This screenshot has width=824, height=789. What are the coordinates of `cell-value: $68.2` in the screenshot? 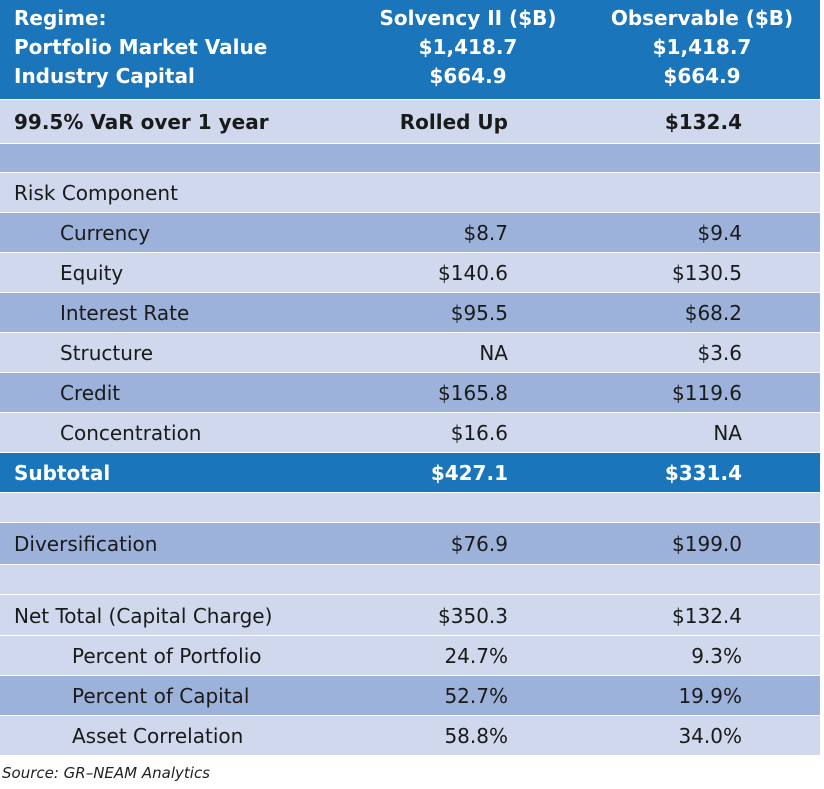 It's located at (713, 313).